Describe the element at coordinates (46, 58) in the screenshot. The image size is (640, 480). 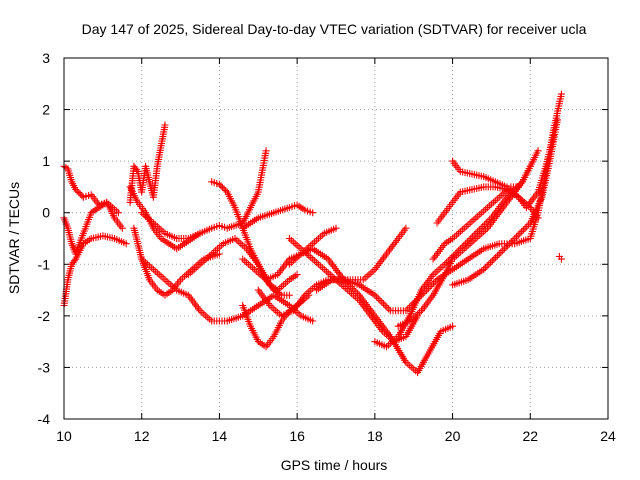
I see `y-tick-label: 3` at that location.